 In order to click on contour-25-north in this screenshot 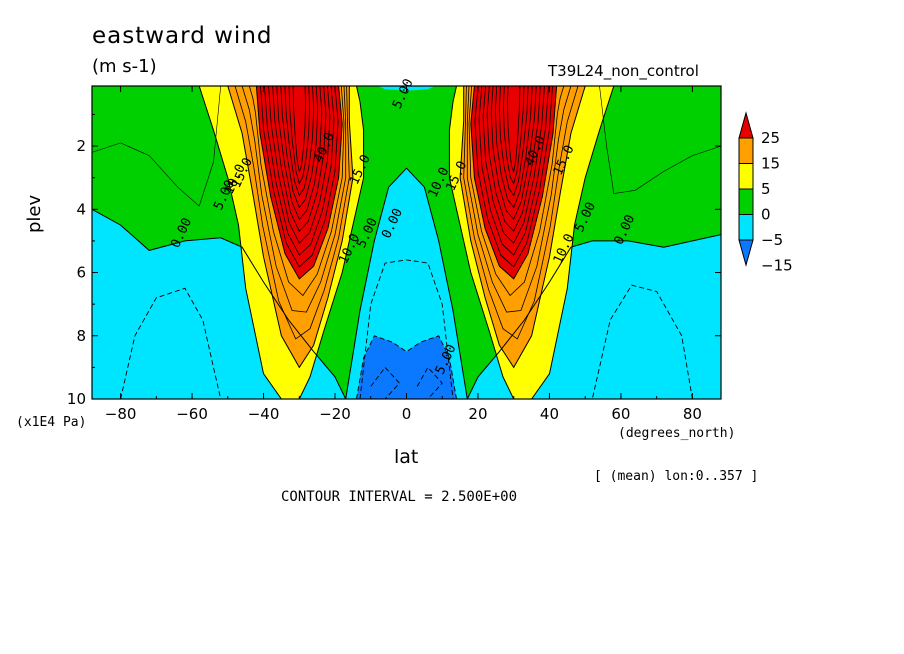, I will do `click(514, 183)`.